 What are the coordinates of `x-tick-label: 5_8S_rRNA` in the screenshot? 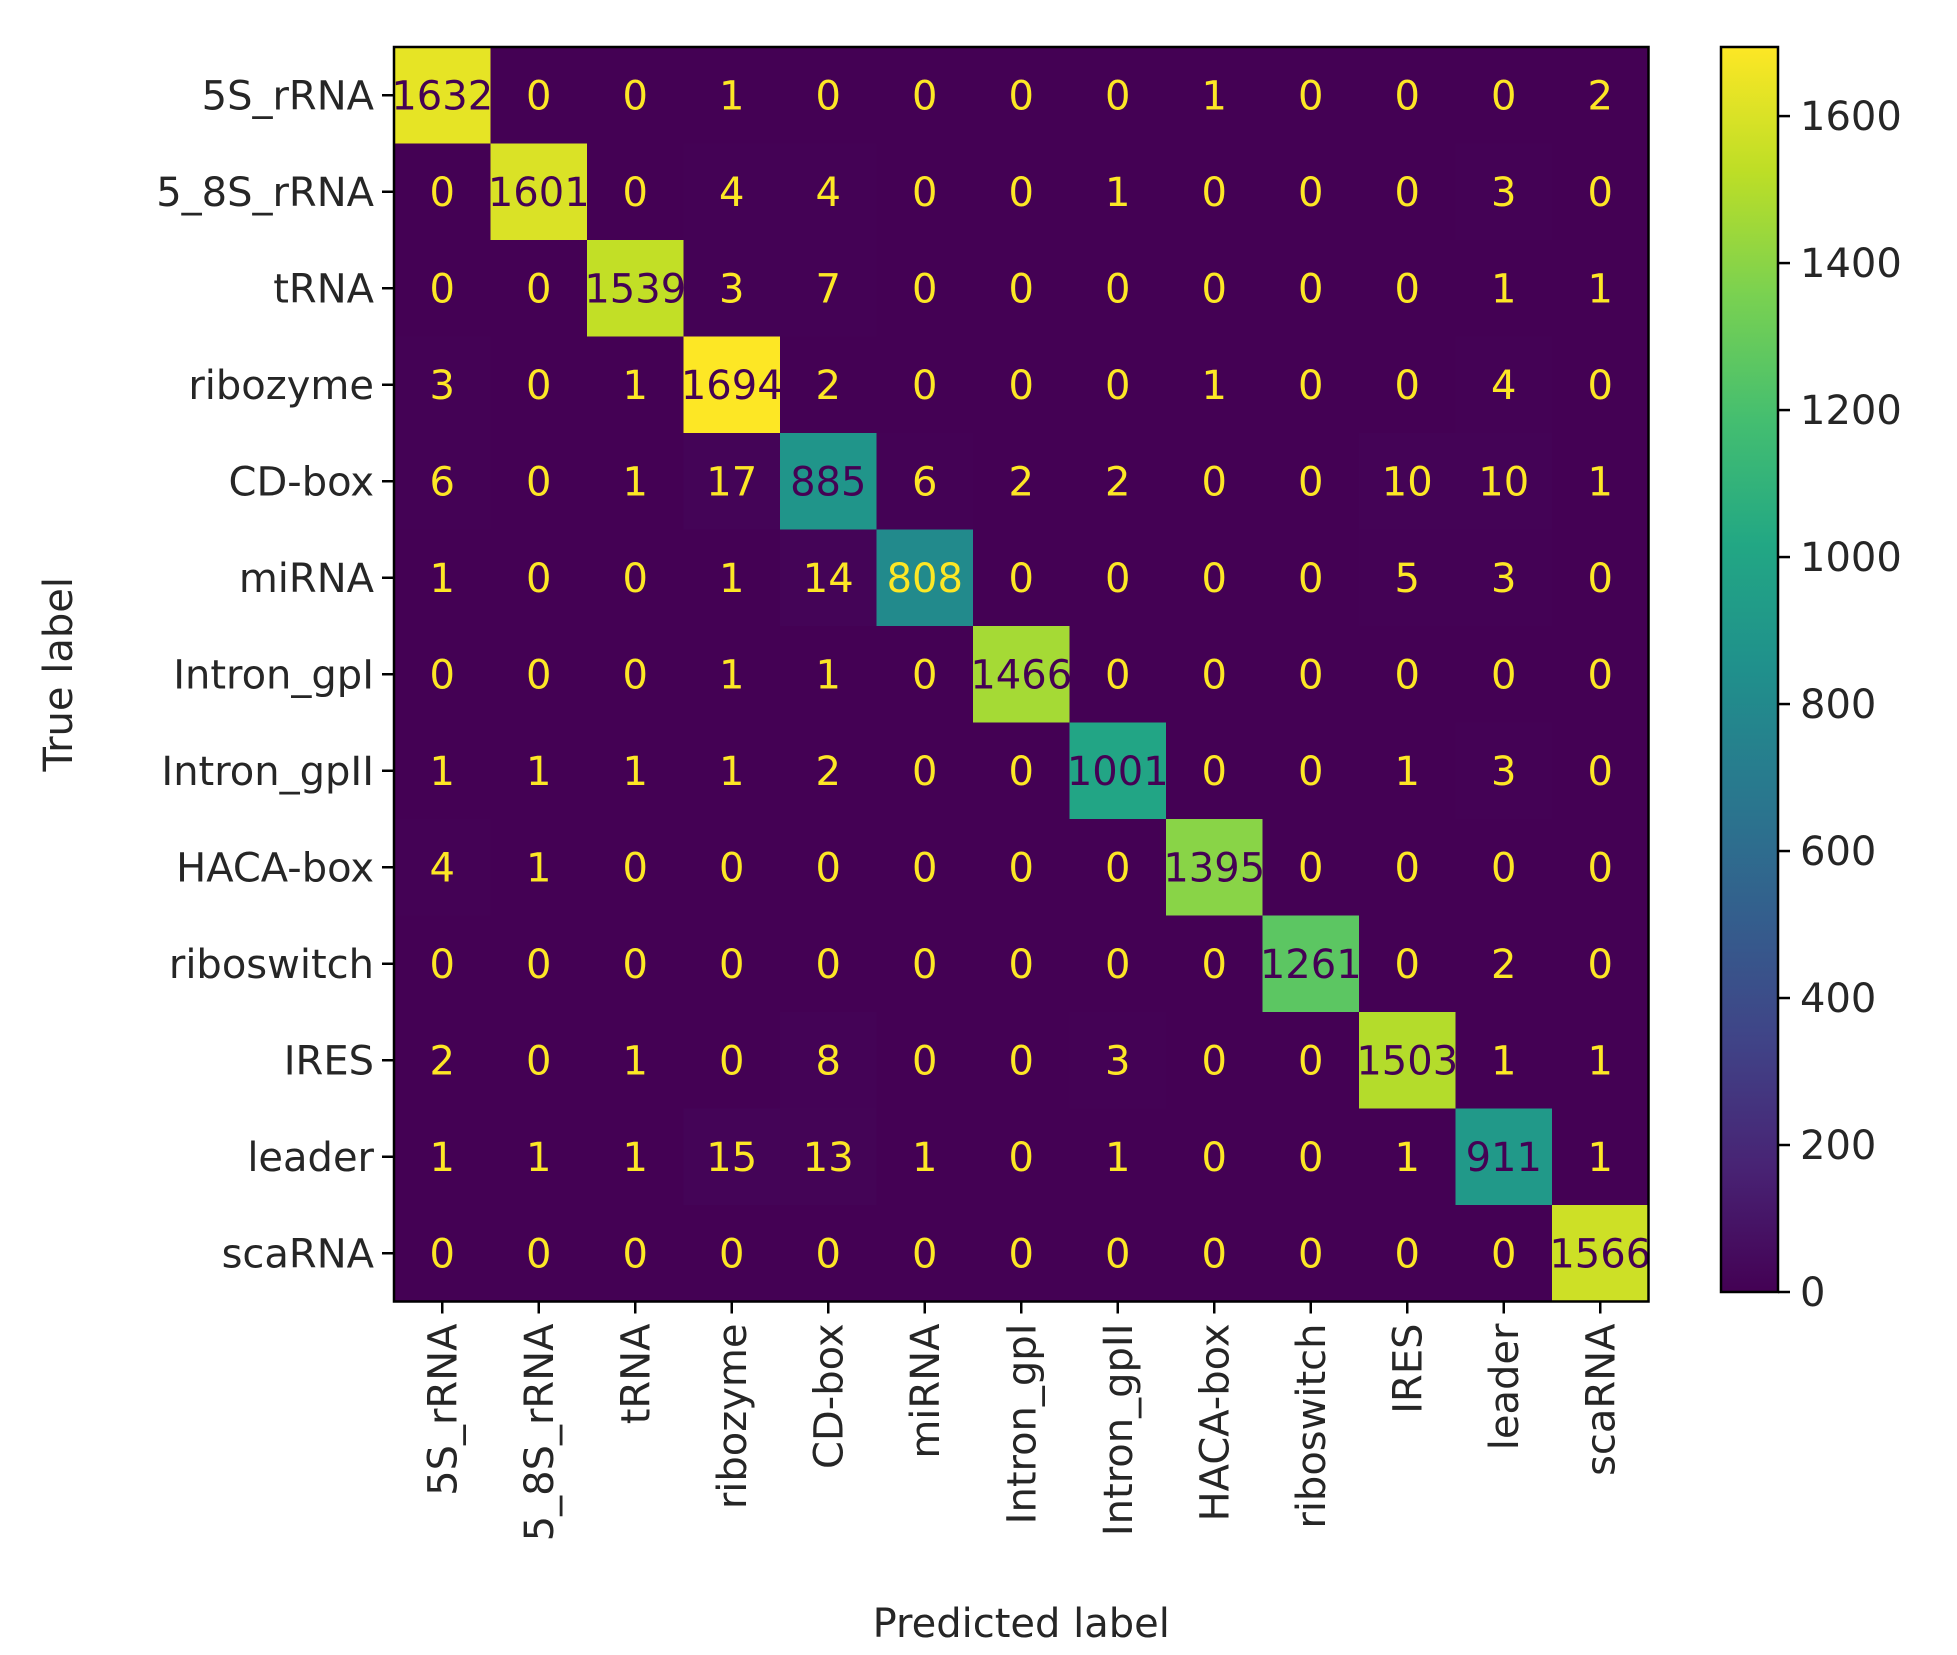 It's located at (540, 1432).